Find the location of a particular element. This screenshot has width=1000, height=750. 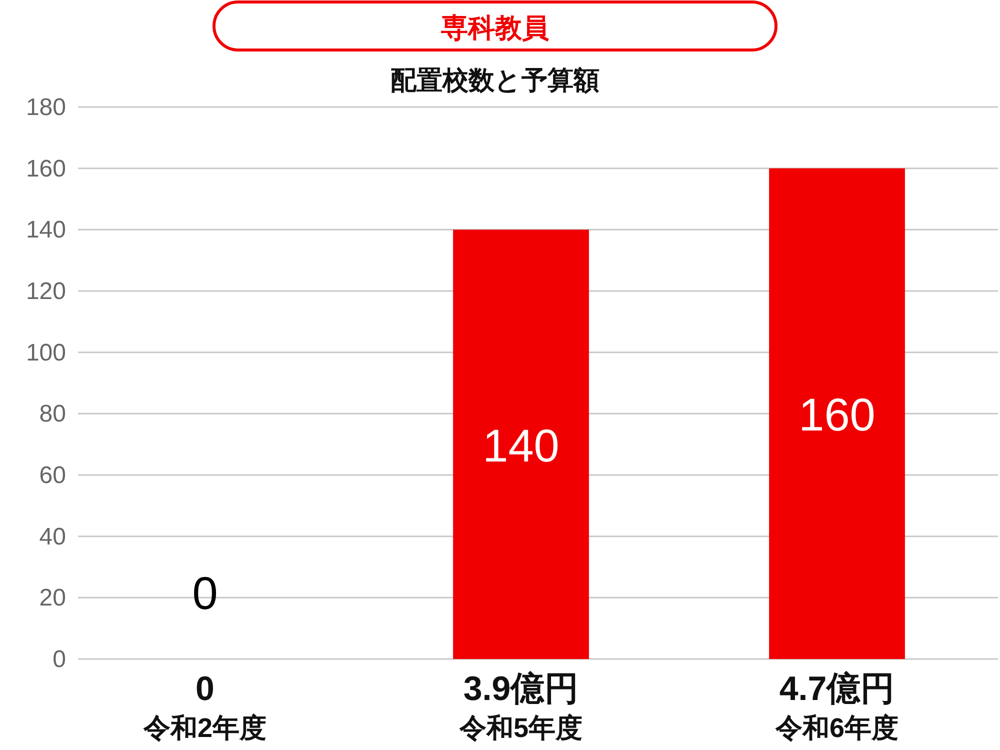

data-label: 140 is located at coordinates (521, 445).